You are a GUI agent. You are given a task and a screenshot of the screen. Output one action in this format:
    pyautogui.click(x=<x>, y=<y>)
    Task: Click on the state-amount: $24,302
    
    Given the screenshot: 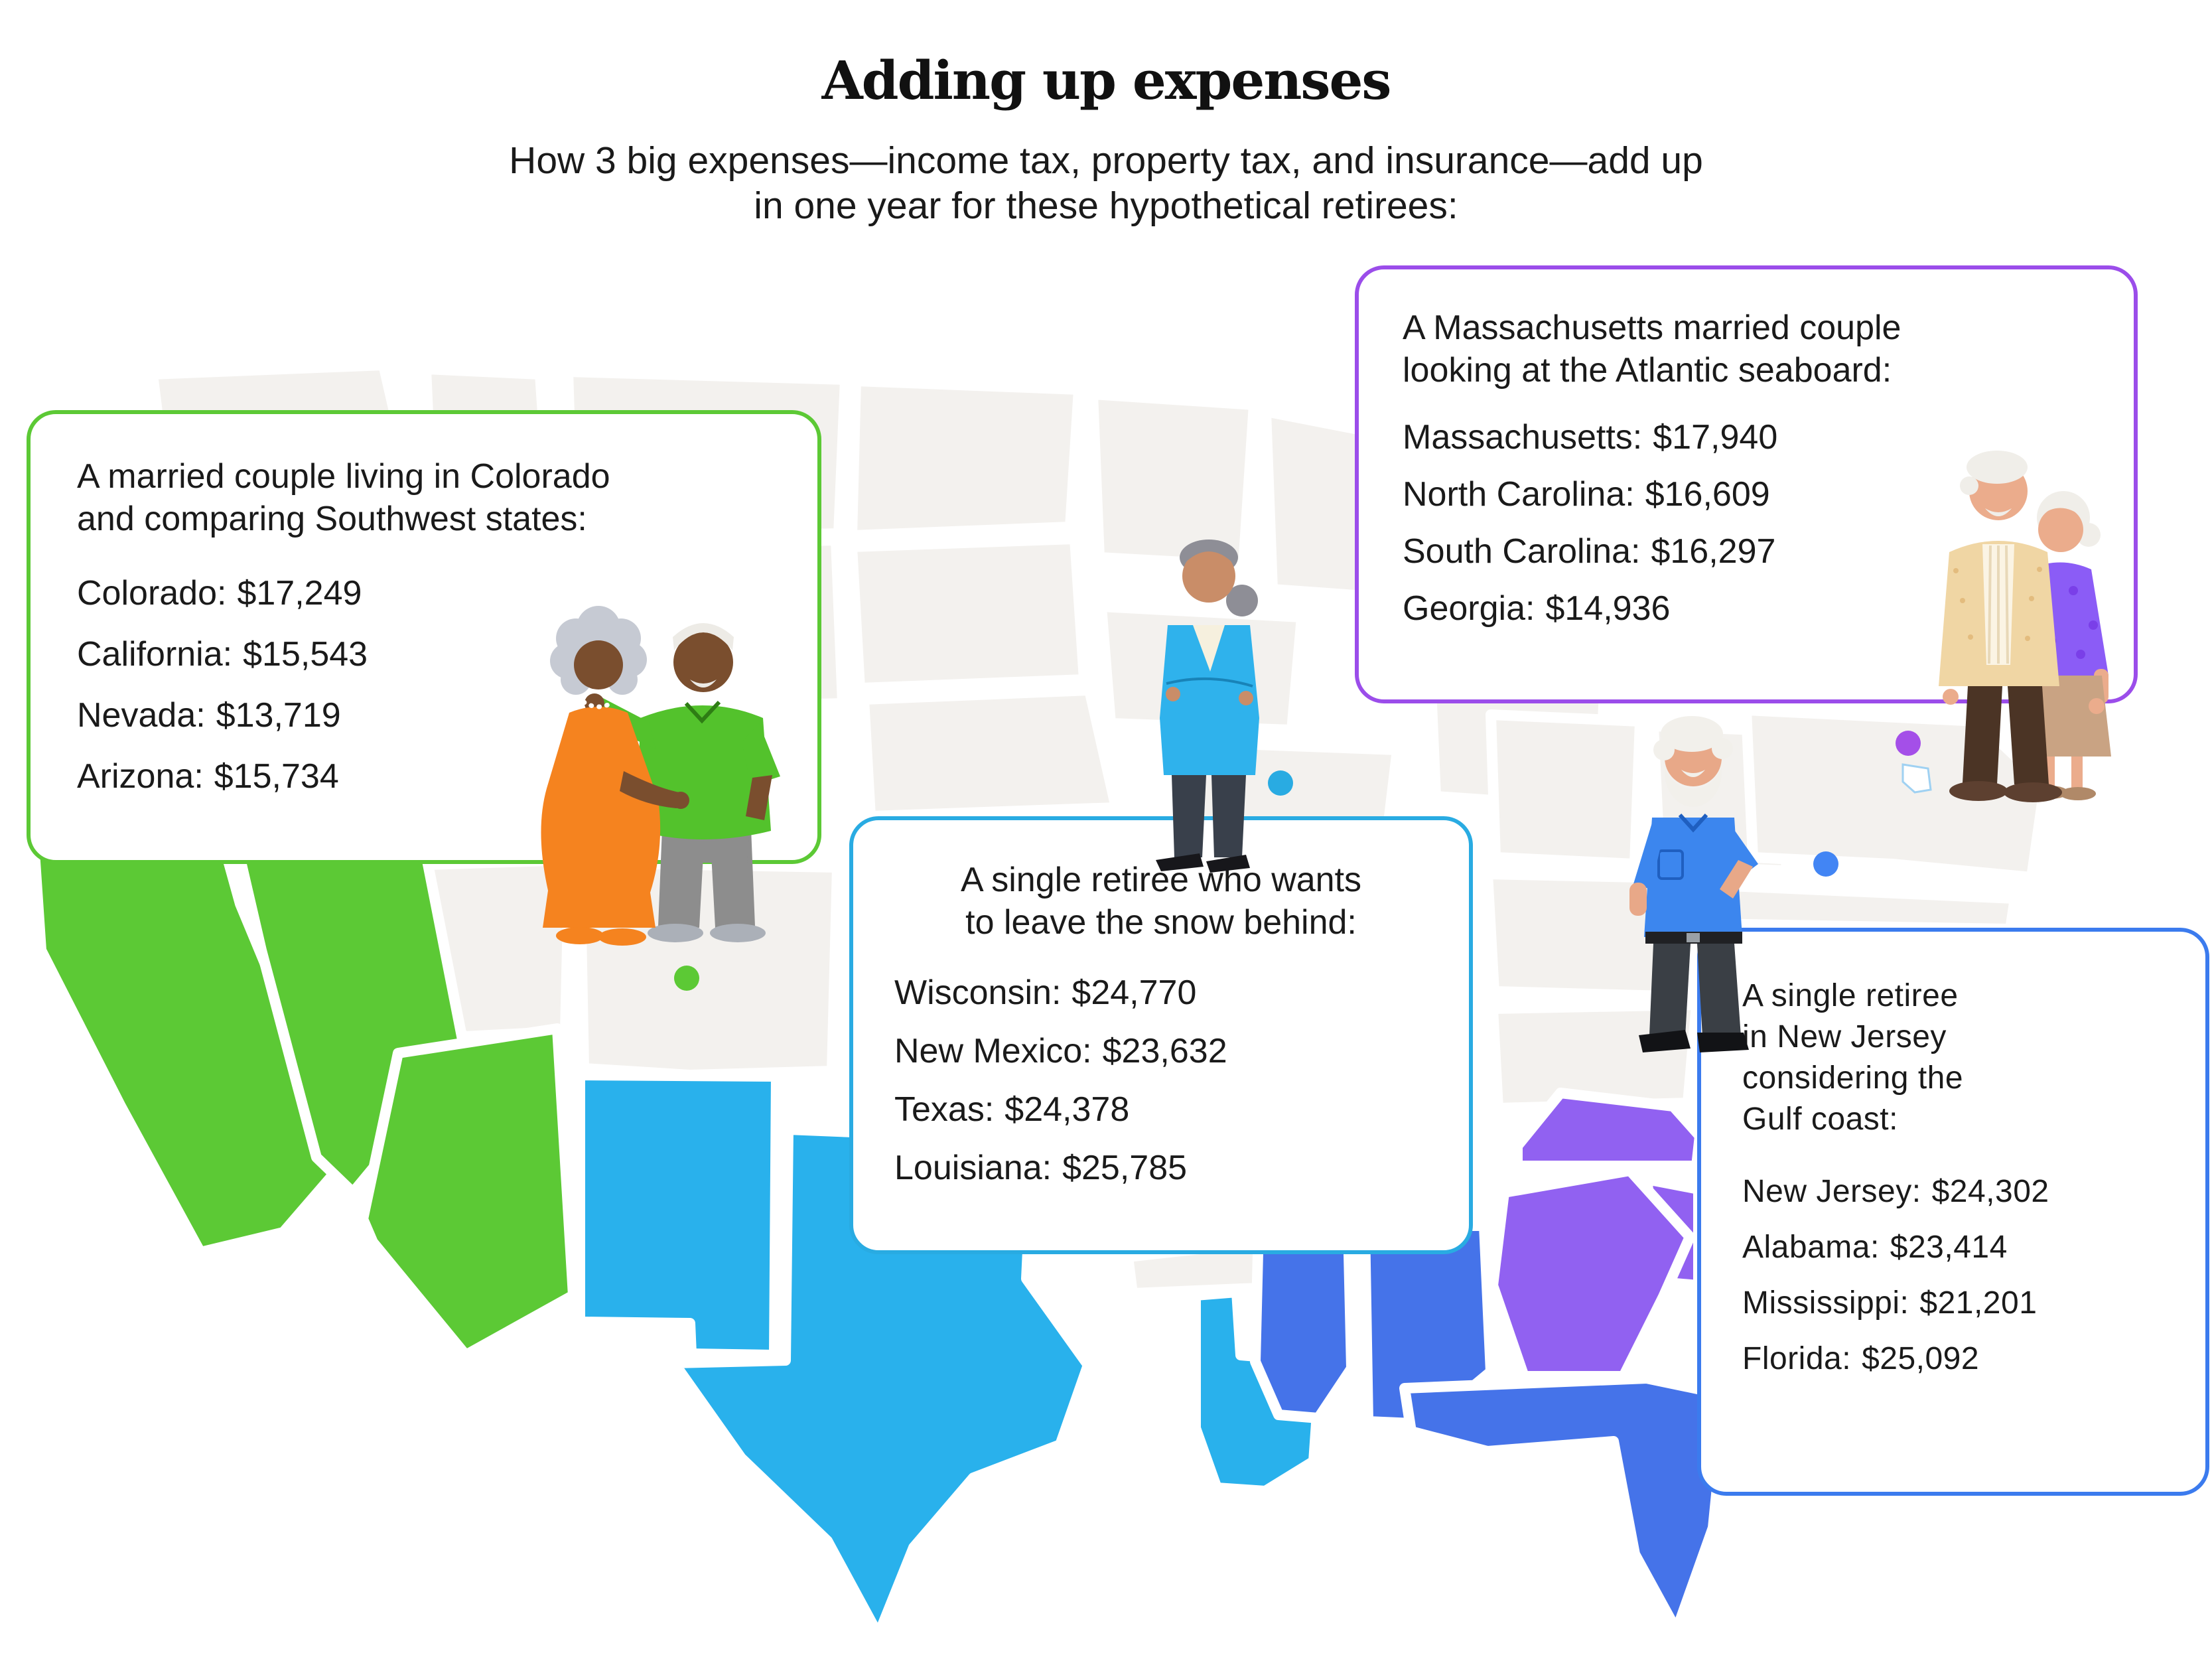 What is the action you would take?
    pyautogui.click(x=1990, y=1191)
    